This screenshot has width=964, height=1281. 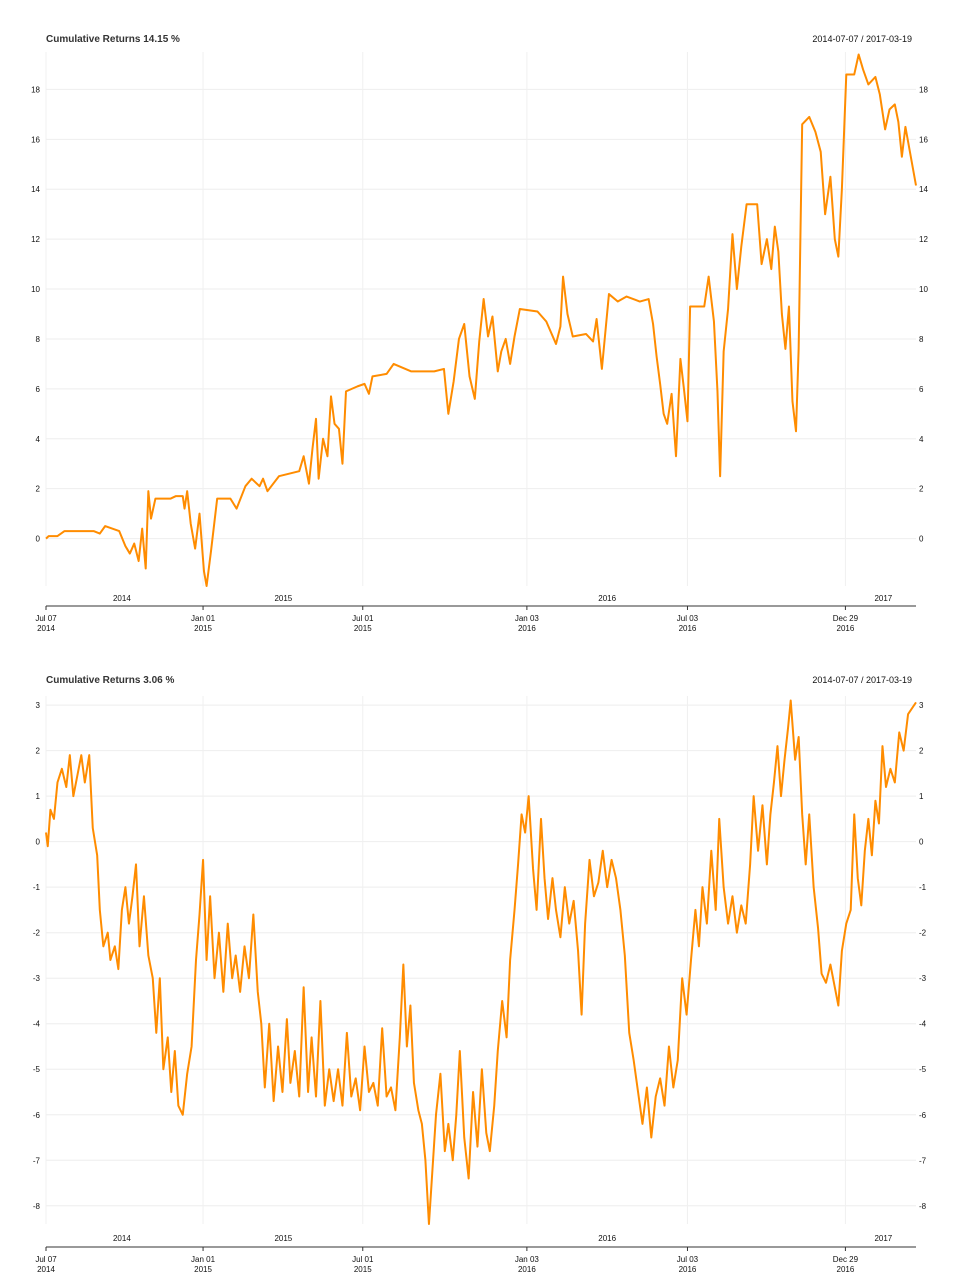 I want to click on chart-title: Cumulative Returns 14.15 %, so click(x=113, y=39).